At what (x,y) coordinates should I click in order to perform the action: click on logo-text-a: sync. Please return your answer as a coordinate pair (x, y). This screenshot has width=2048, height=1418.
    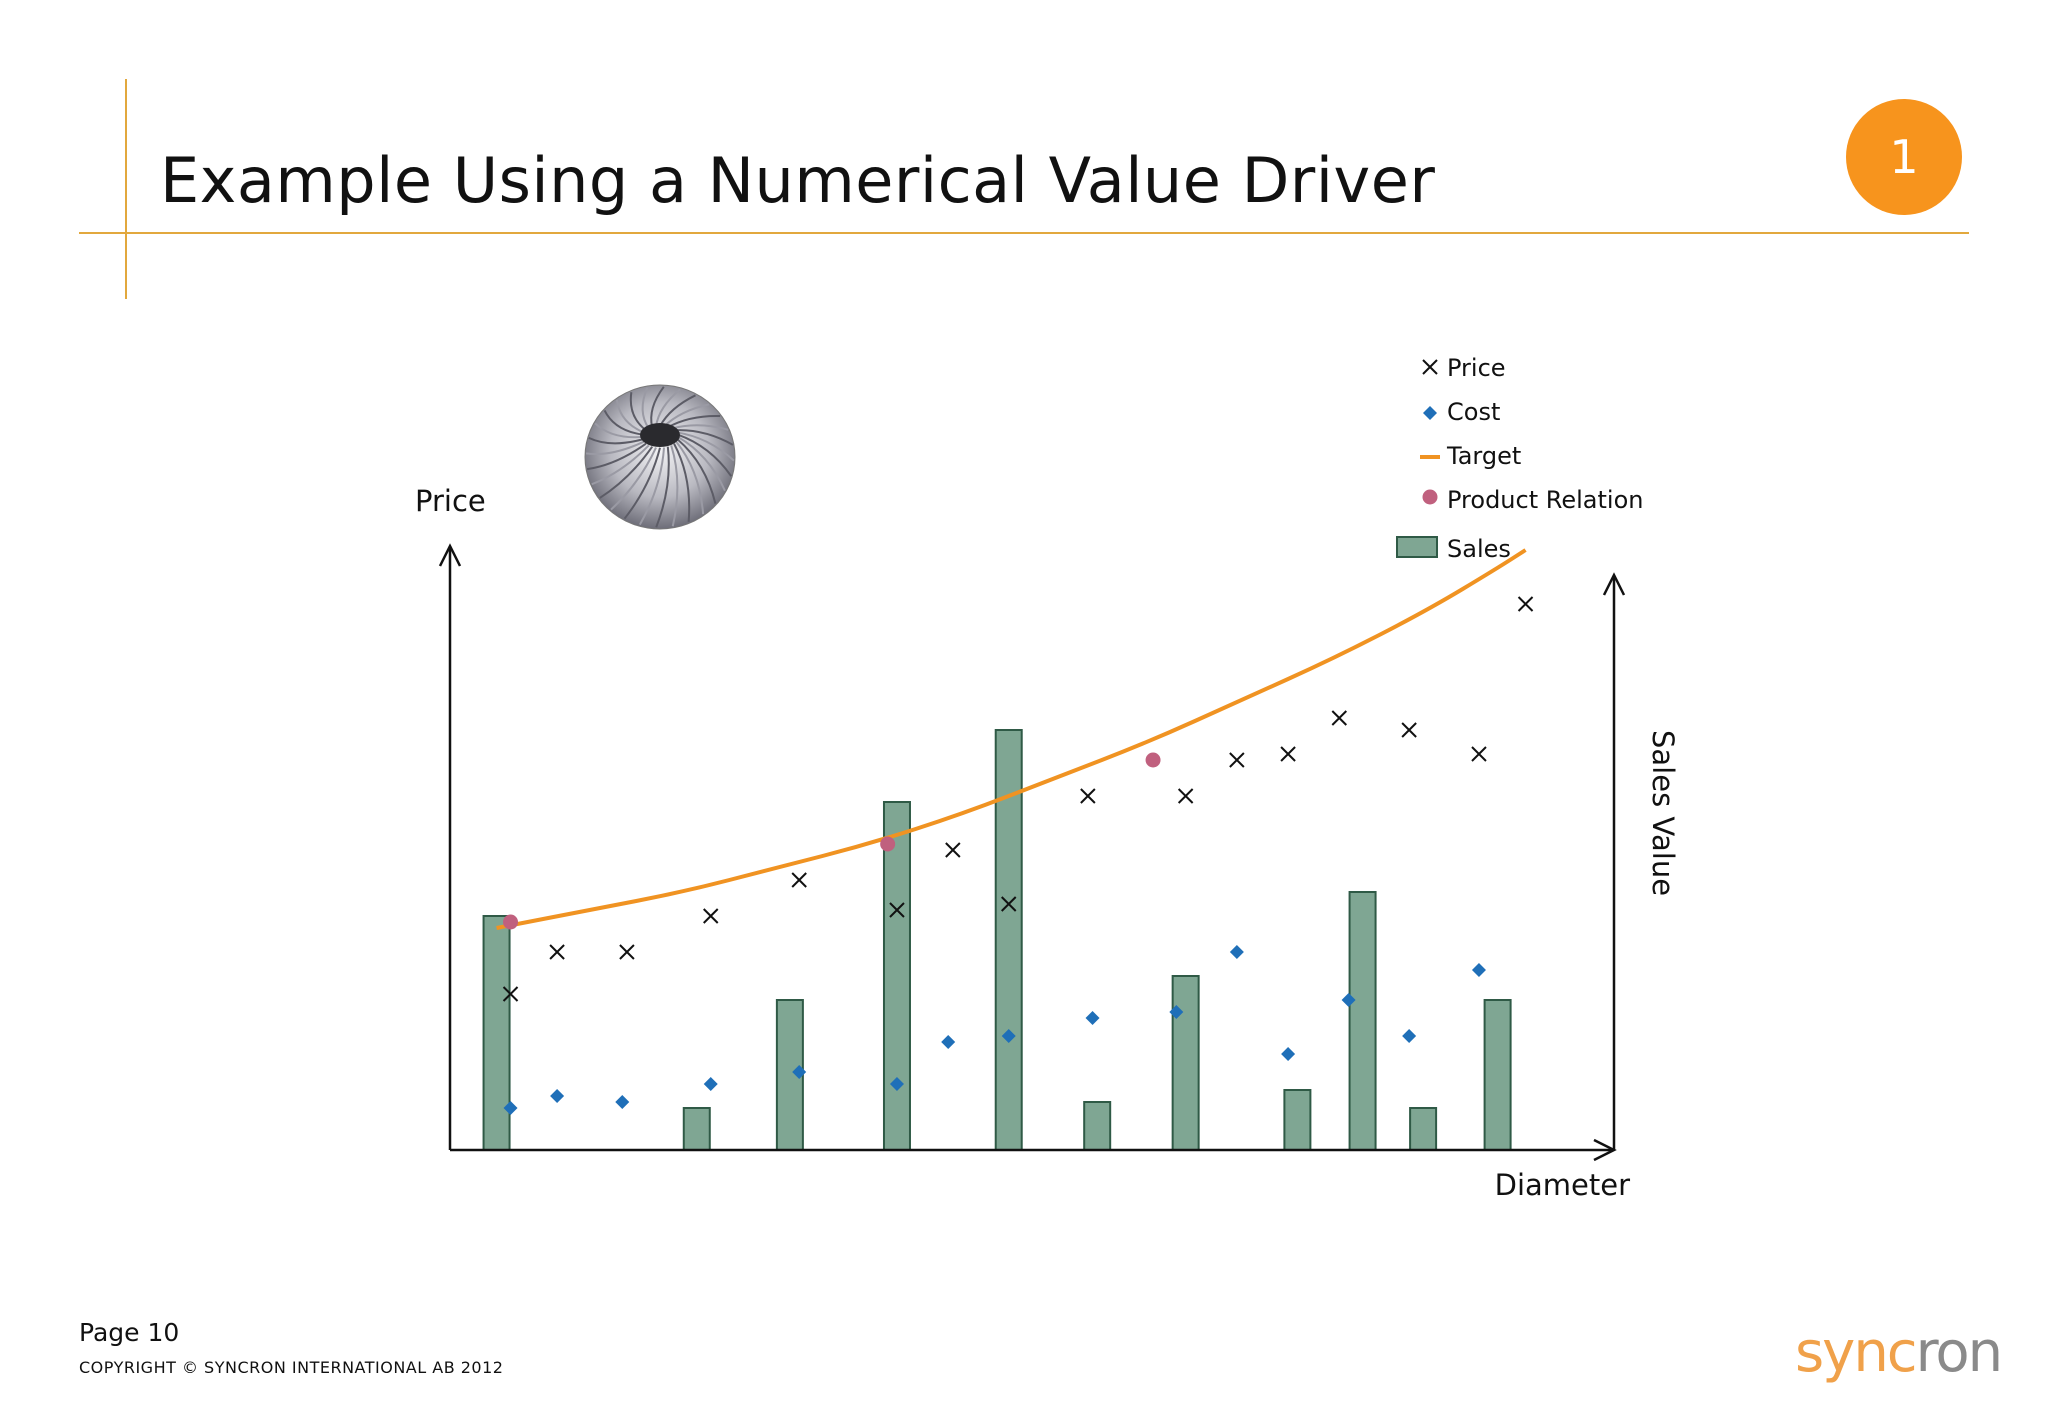
    Looking at the image, I should click on (1856, 1352).